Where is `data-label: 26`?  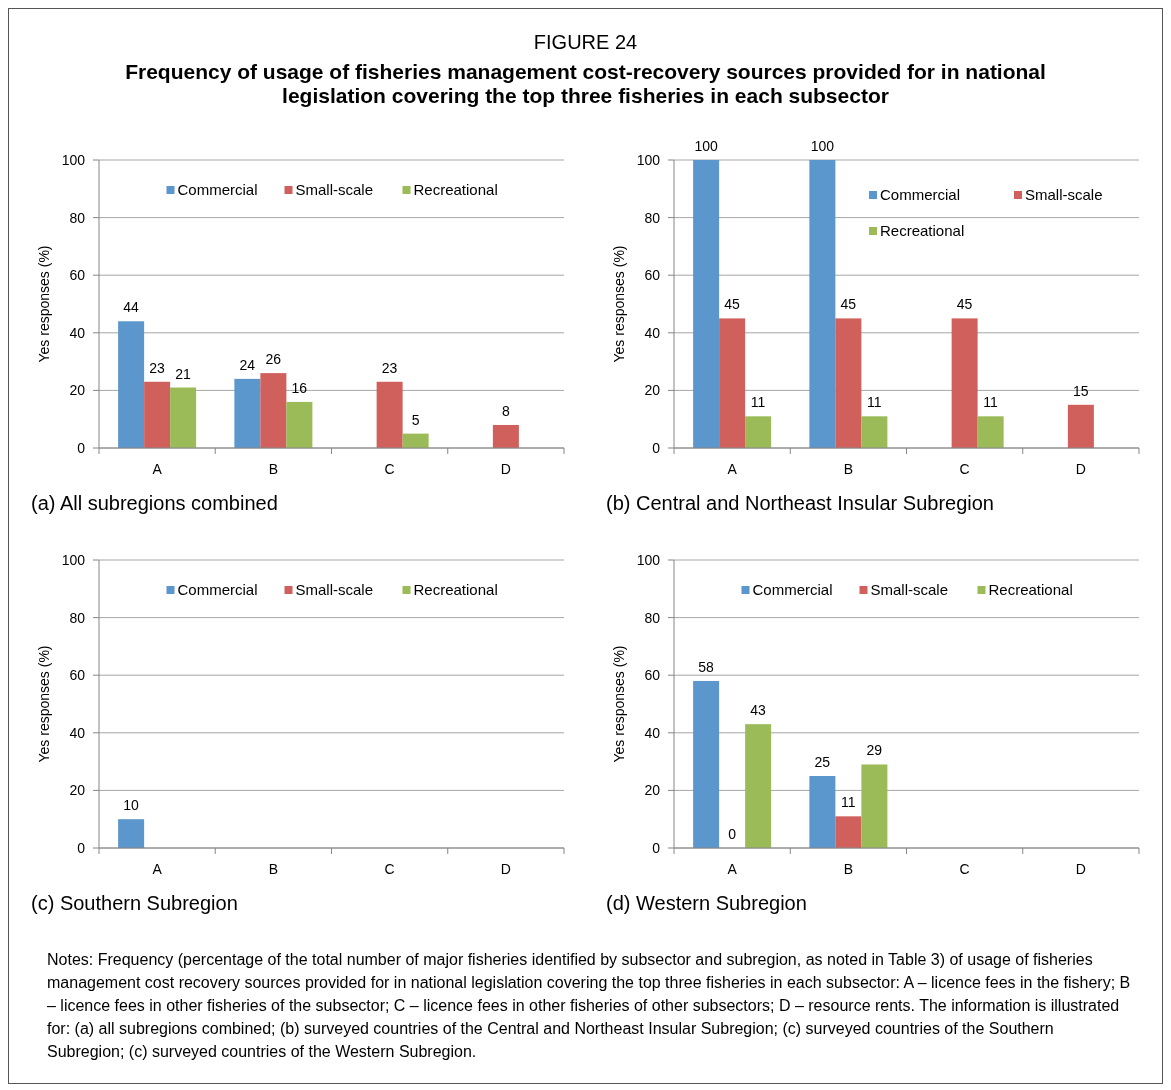 data-label: 26 is located at coordinates (273, 359).